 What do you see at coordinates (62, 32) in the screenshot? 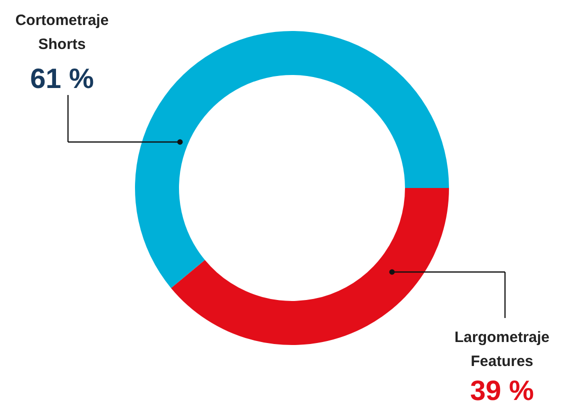
I see `slice-label: Cortometraje Shorts` at bounding box center [62, 32].